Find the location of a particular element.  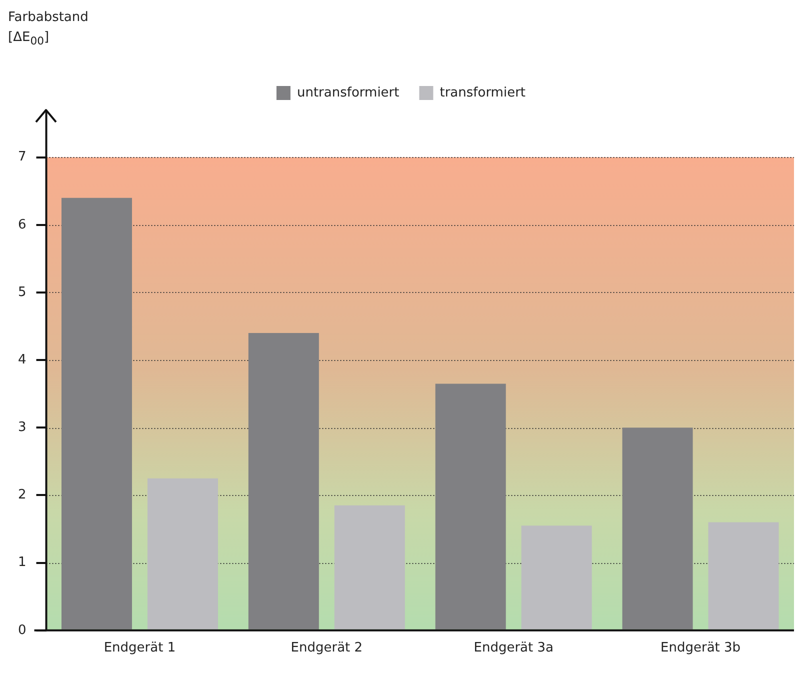

y-tick-label: 7 is located at coordinates (22, 157).